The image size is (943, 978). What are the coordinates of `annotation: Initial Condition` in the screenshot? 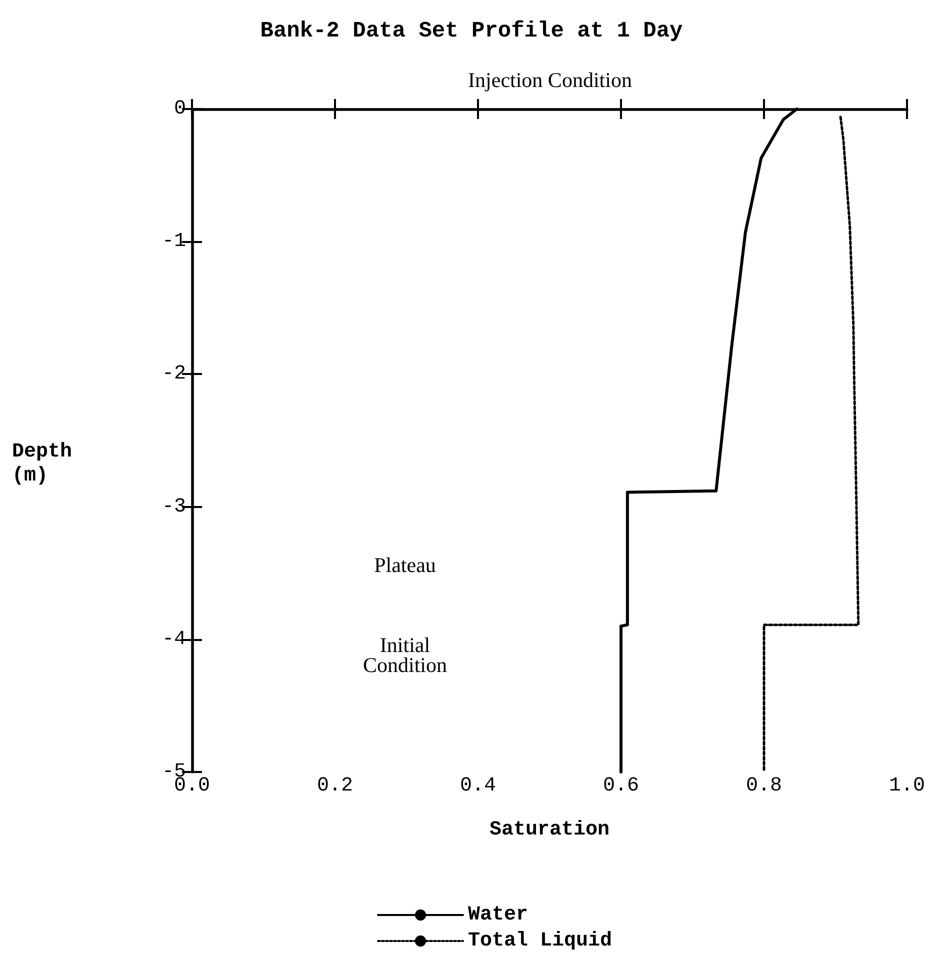 It's located at (405, 655).